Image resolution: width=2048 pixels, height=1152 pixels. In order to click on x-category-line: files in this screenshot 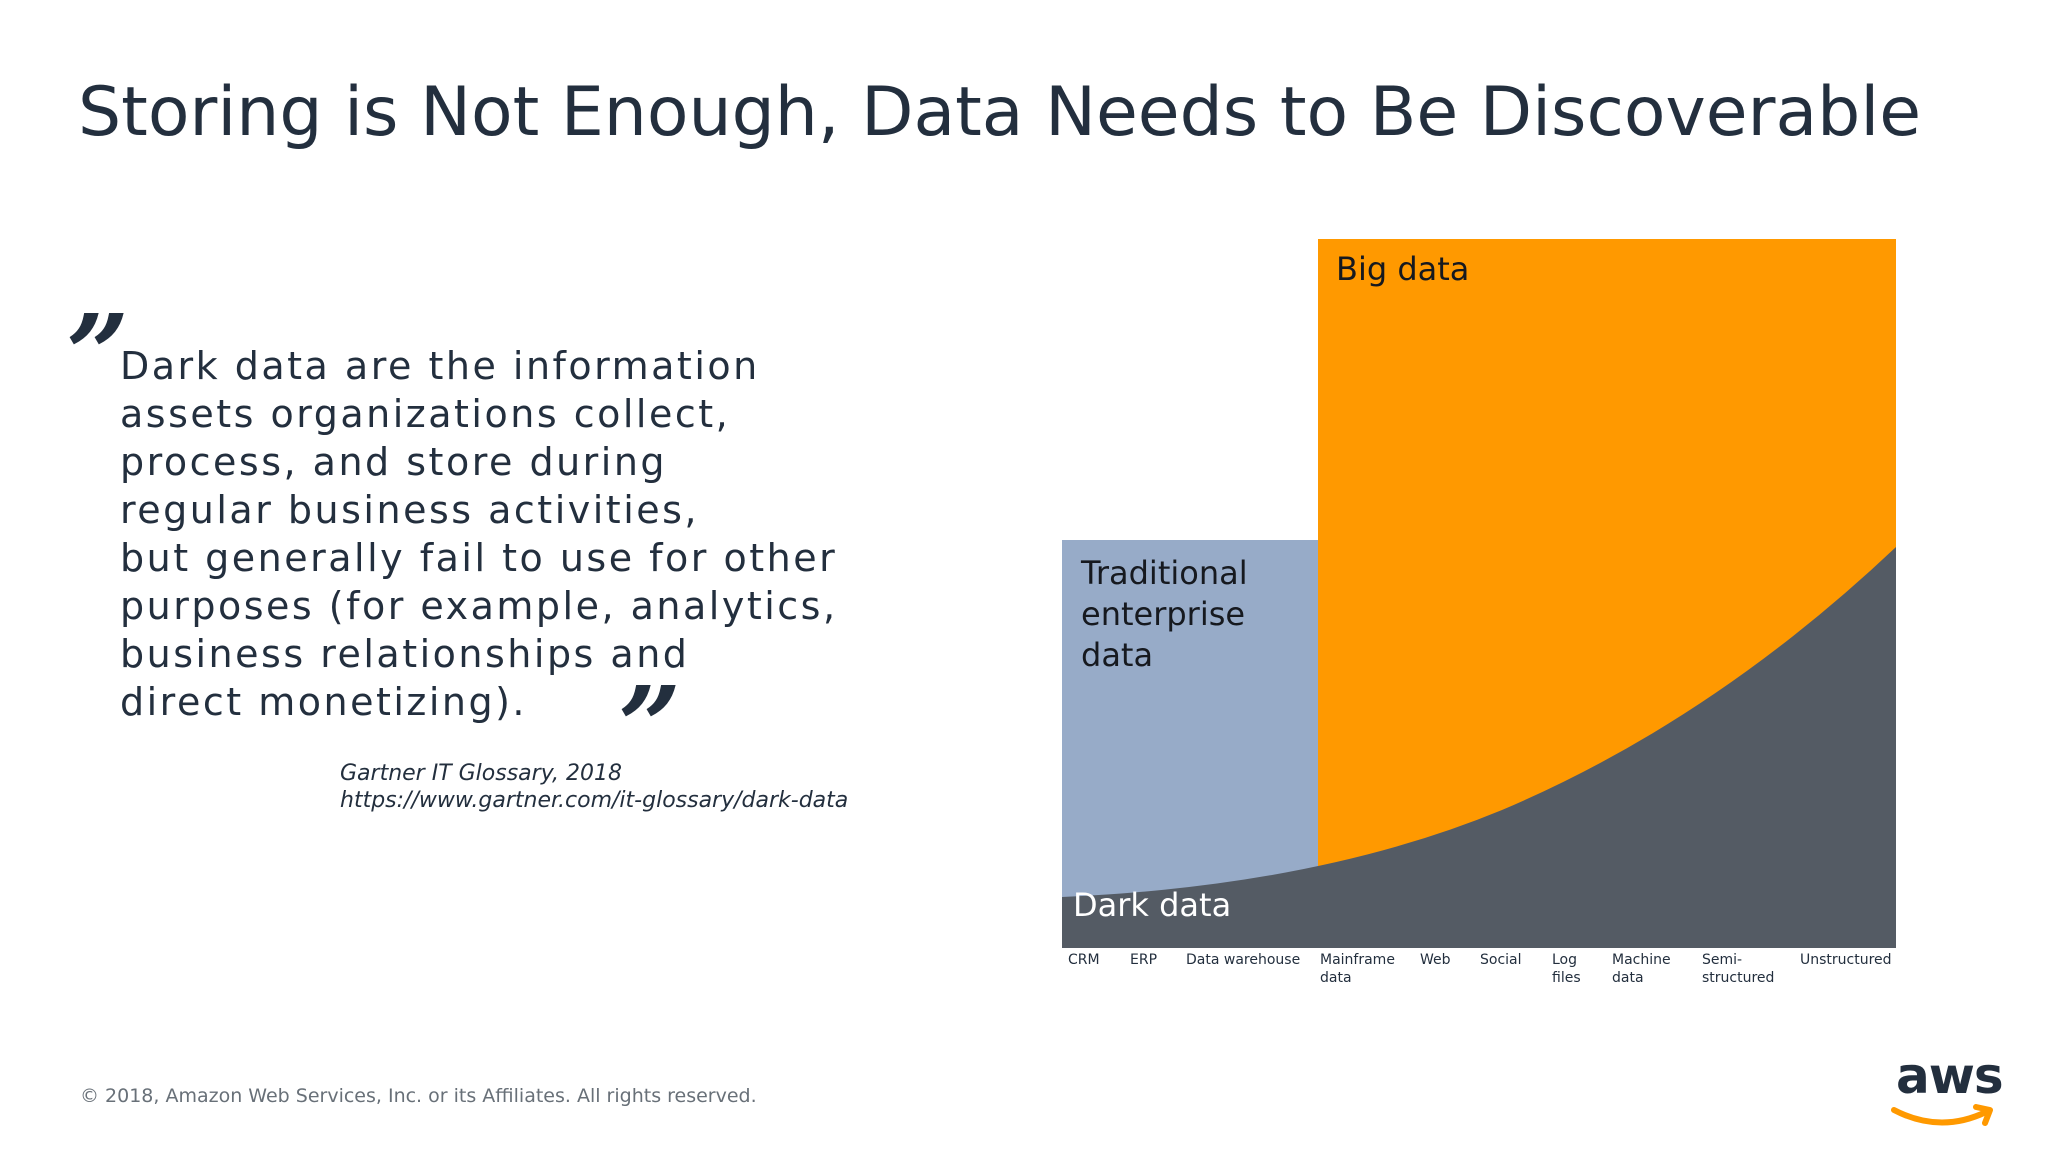, I will do `click(1566, 978)`.